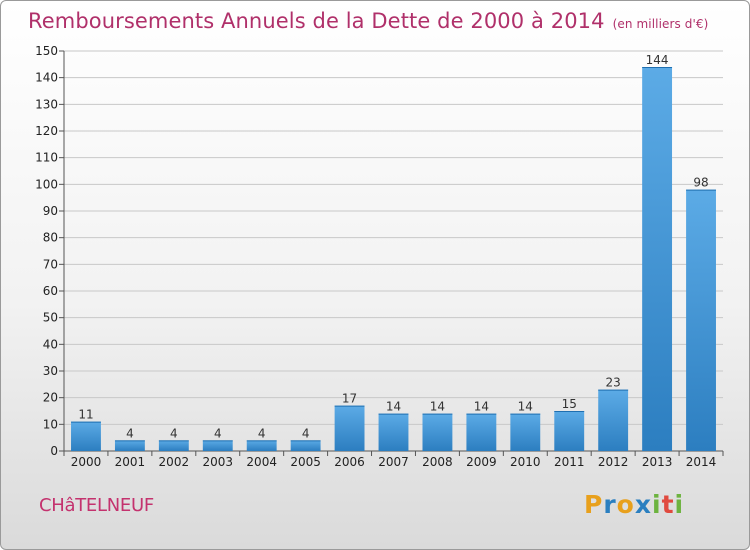 This screenshot has width=750, height=550. Describe the element at coordinates (625, 504) in the screenshot. I see `logo-letter: o` at that location.